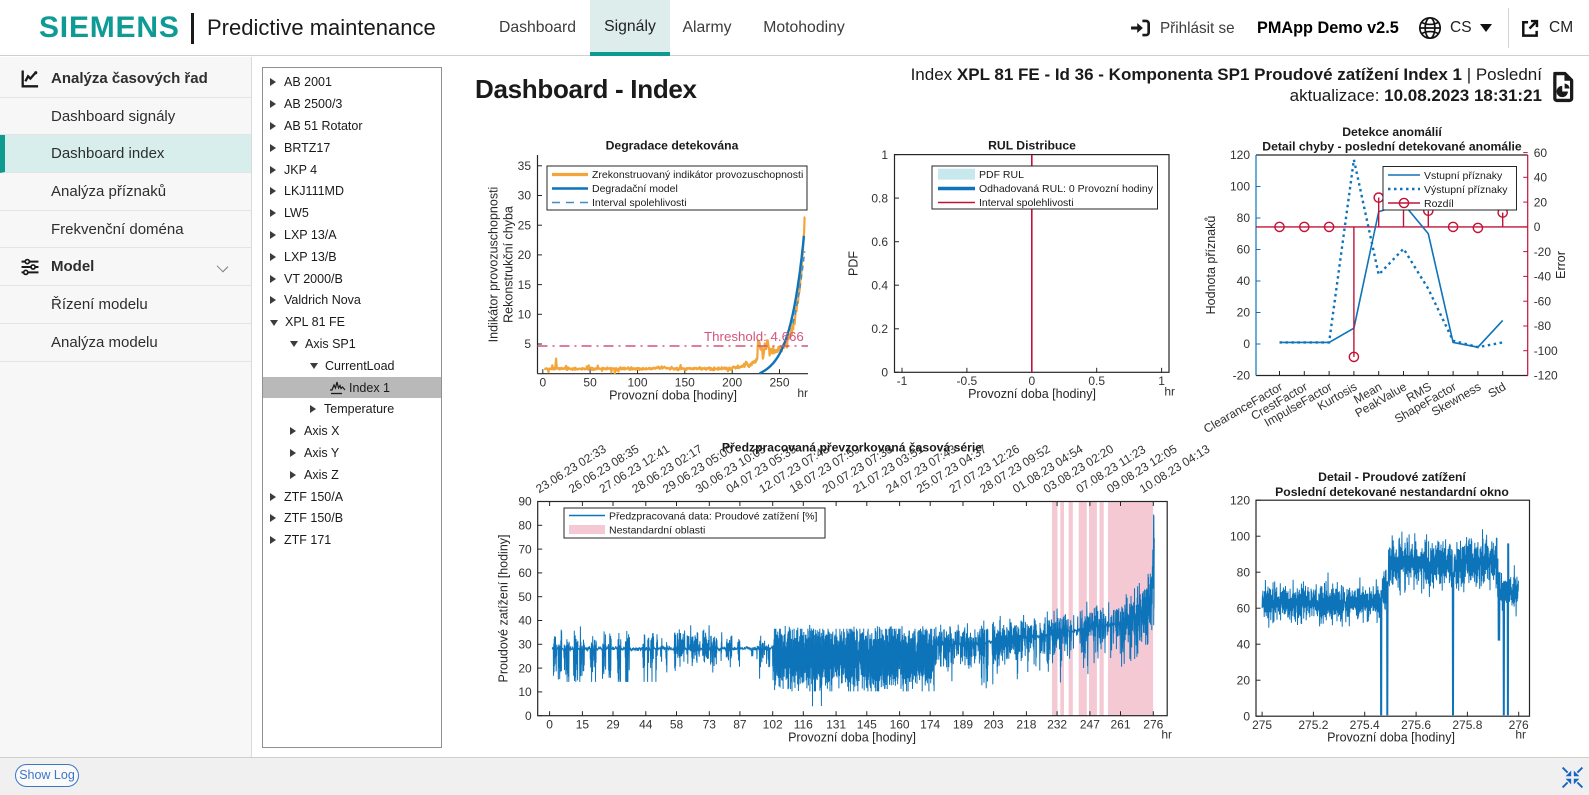 The height and width of the screenshot is (795, 1589). Describe the element at coordinates (1519, 725) in the screenshot. I see `svg-text: 276` at that location.